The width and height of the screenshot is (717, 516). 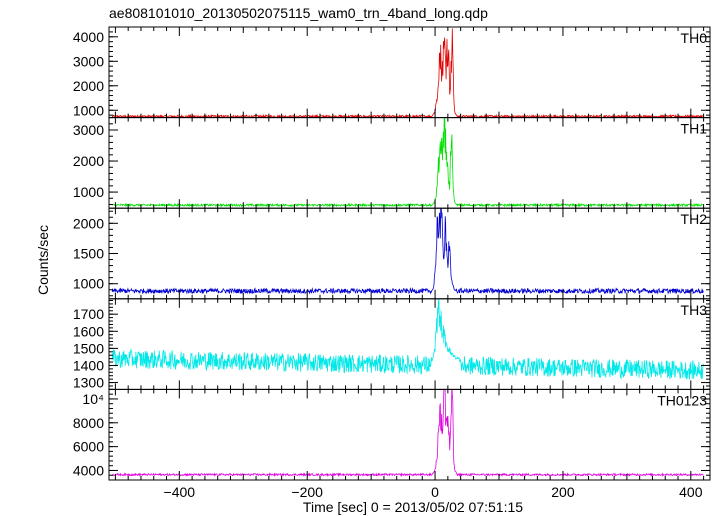 What do you see at coordinates (43, 260) in the screenshot?
I see `y-axis-title: Counts/sec` at bounding box center [43, 260].